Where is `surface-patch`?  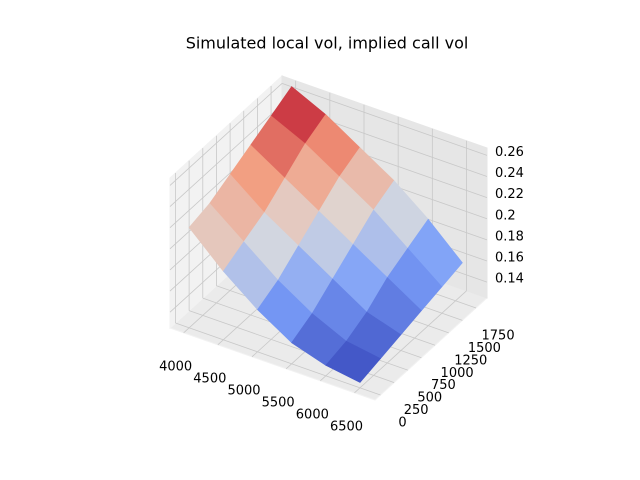
surface-patch is located at coordinates (353, 361).